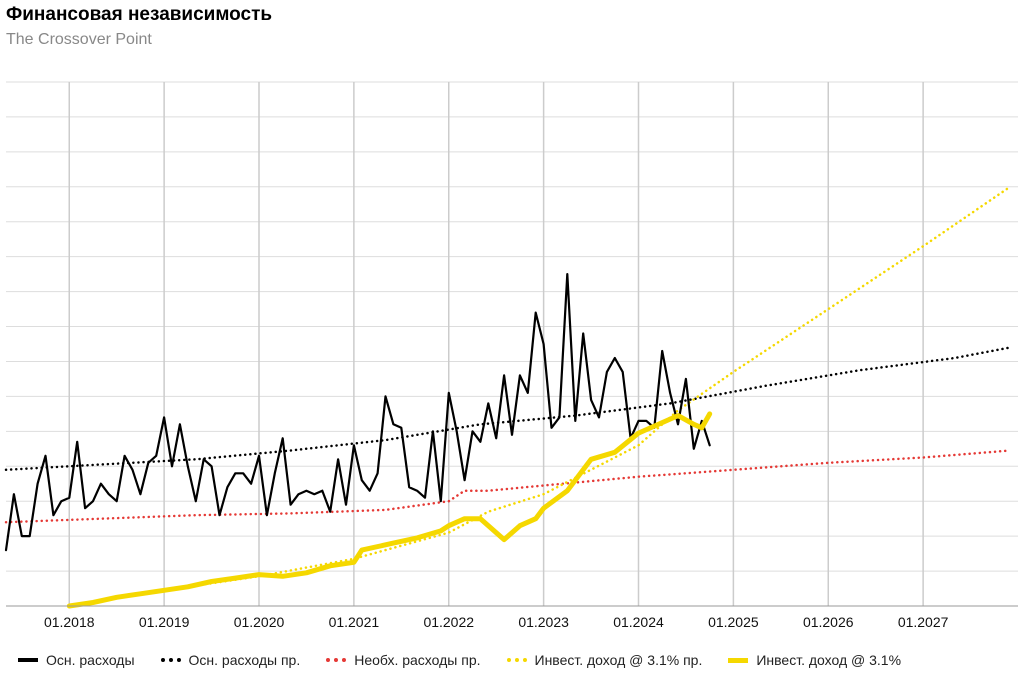 The height and width of the screenshot is (675, 1024). Describe the element at coordinates (448, 622) in the screenshot. I see `x-tick-label: 01.2022` at that location.